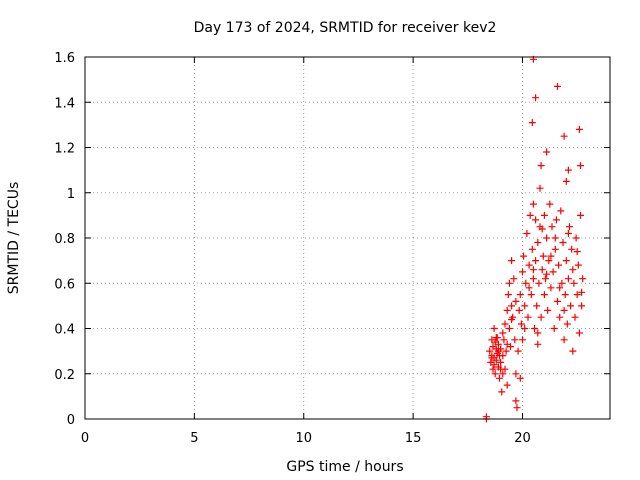 The height and width of the screenshot is (480, 640). What do you see at coordinates (64, 330) in the screenshot?
I see `y-tick-label: 0.4` at bounding box center [64, 330].